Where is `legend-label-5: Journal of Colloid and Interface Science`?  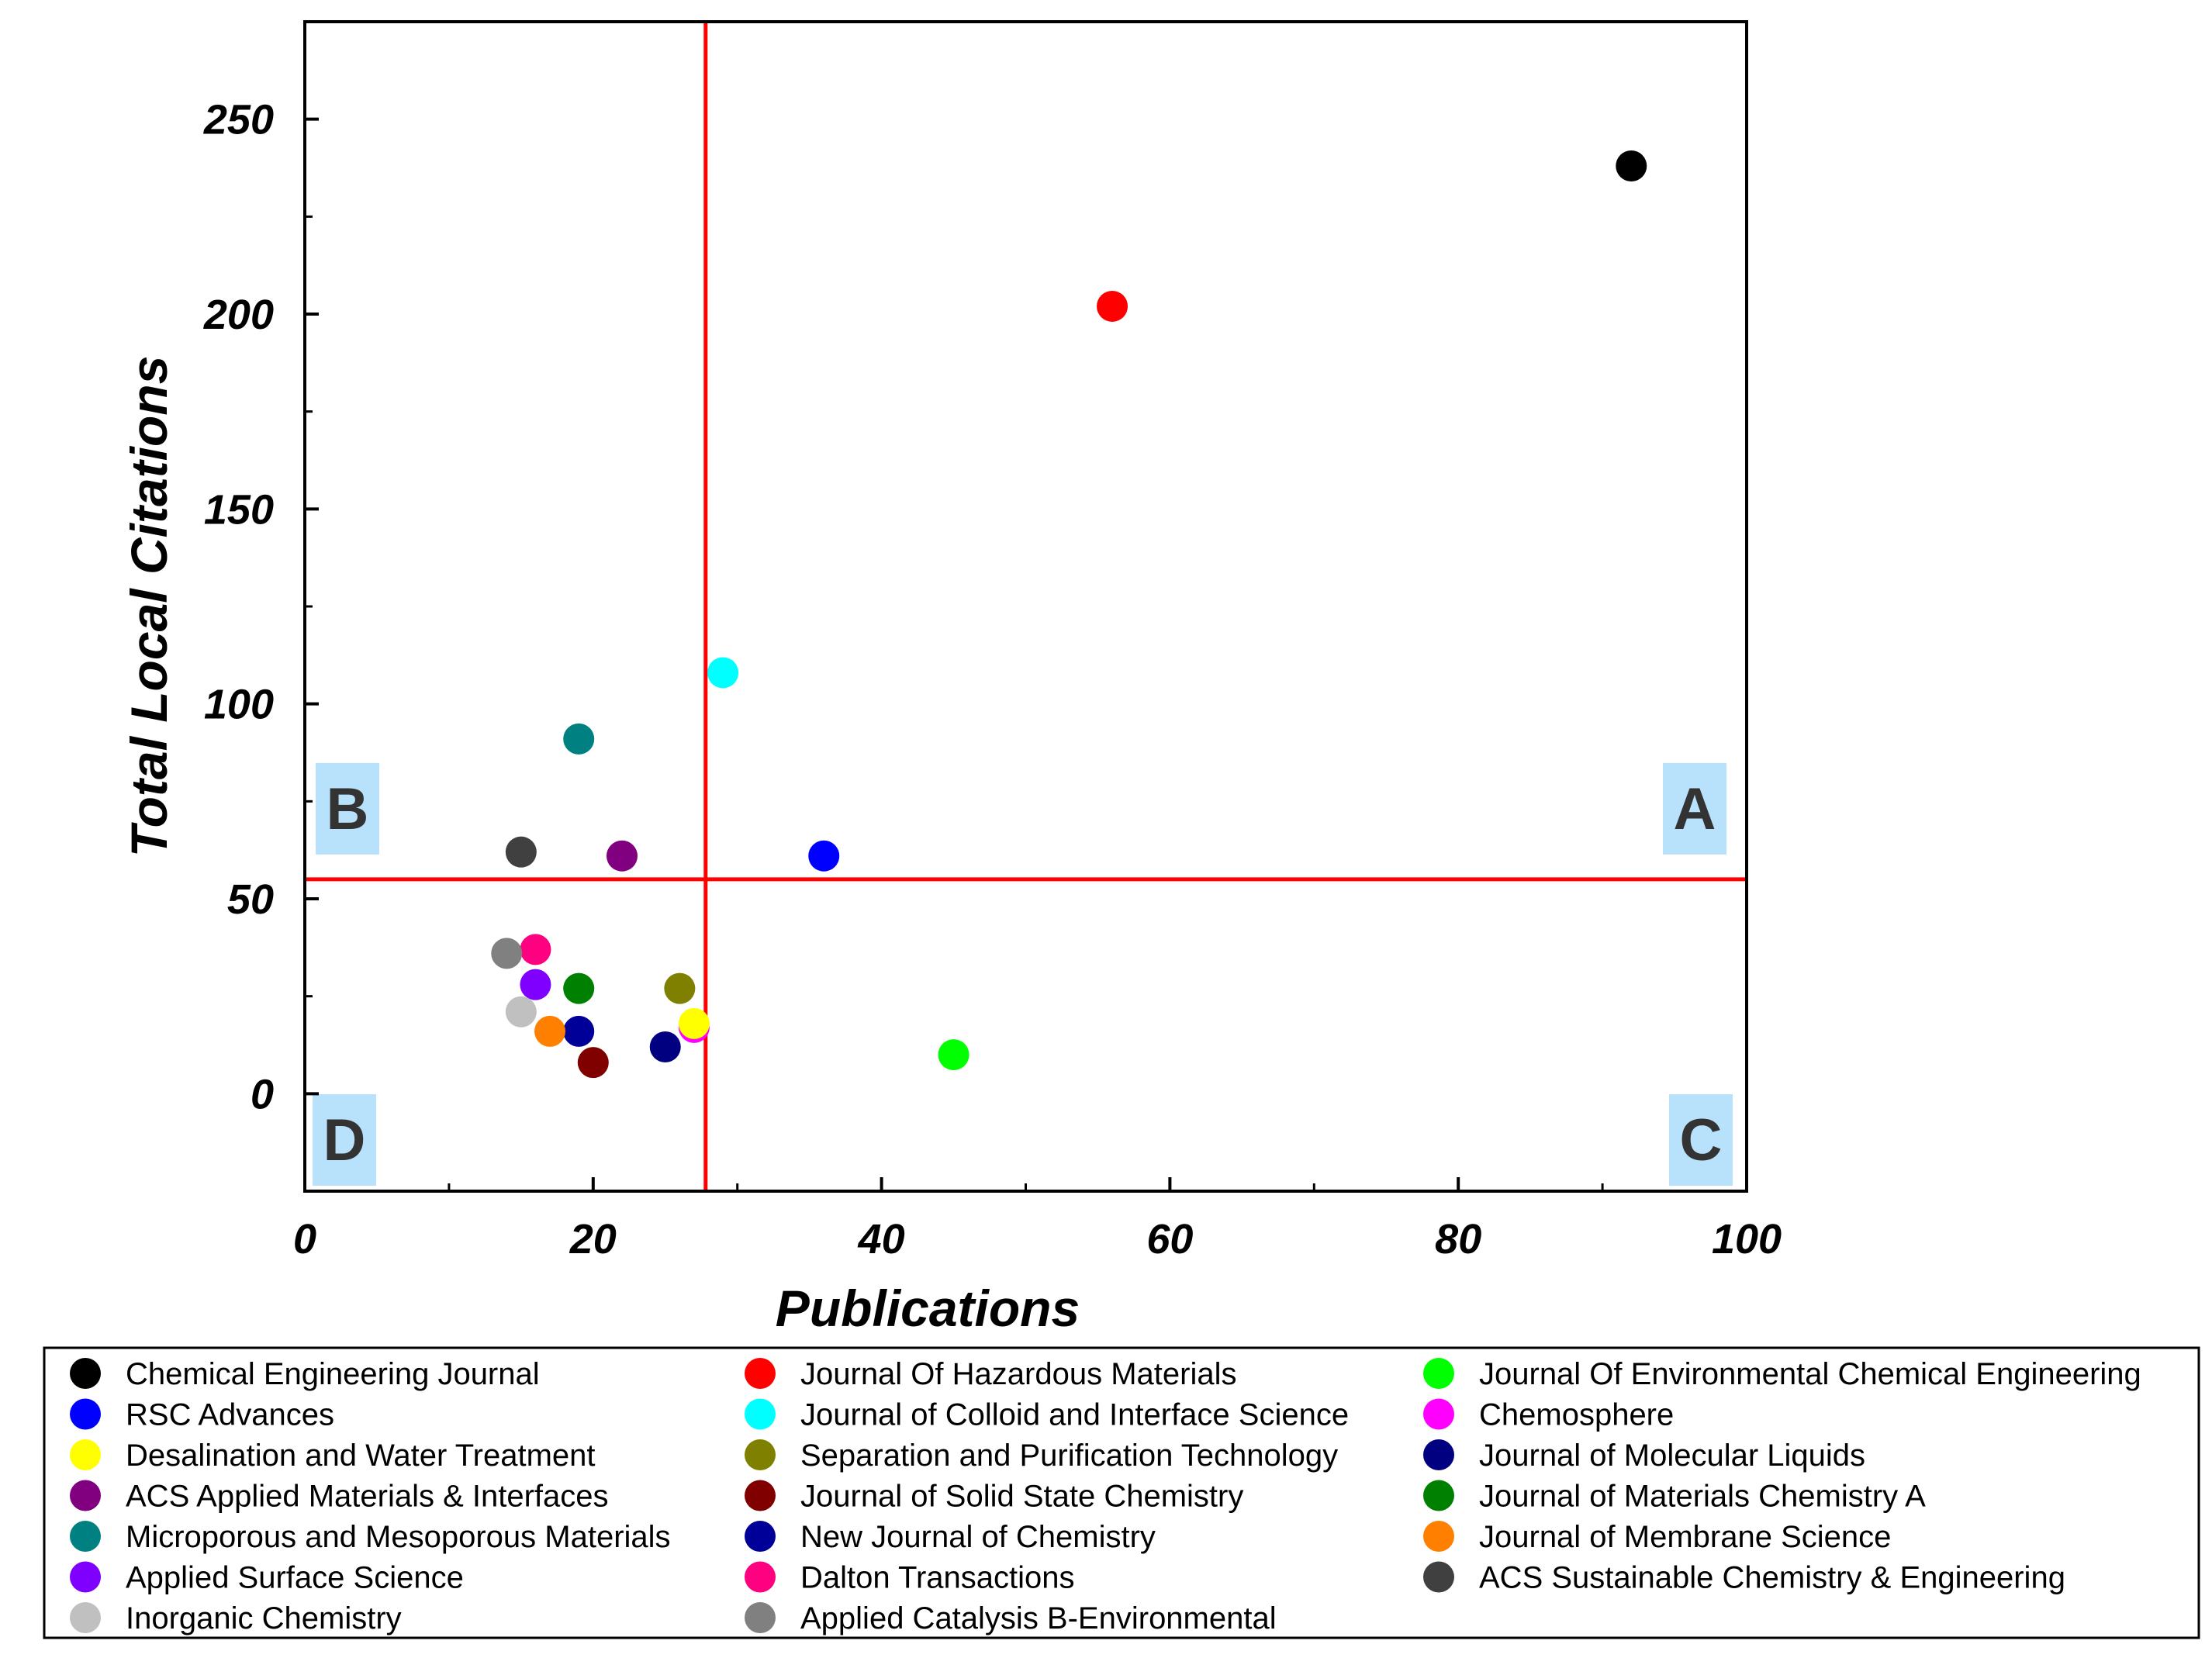 legend-label-5: Journal of Colloid and Interface Science is located at coordinates (1074, 1415).